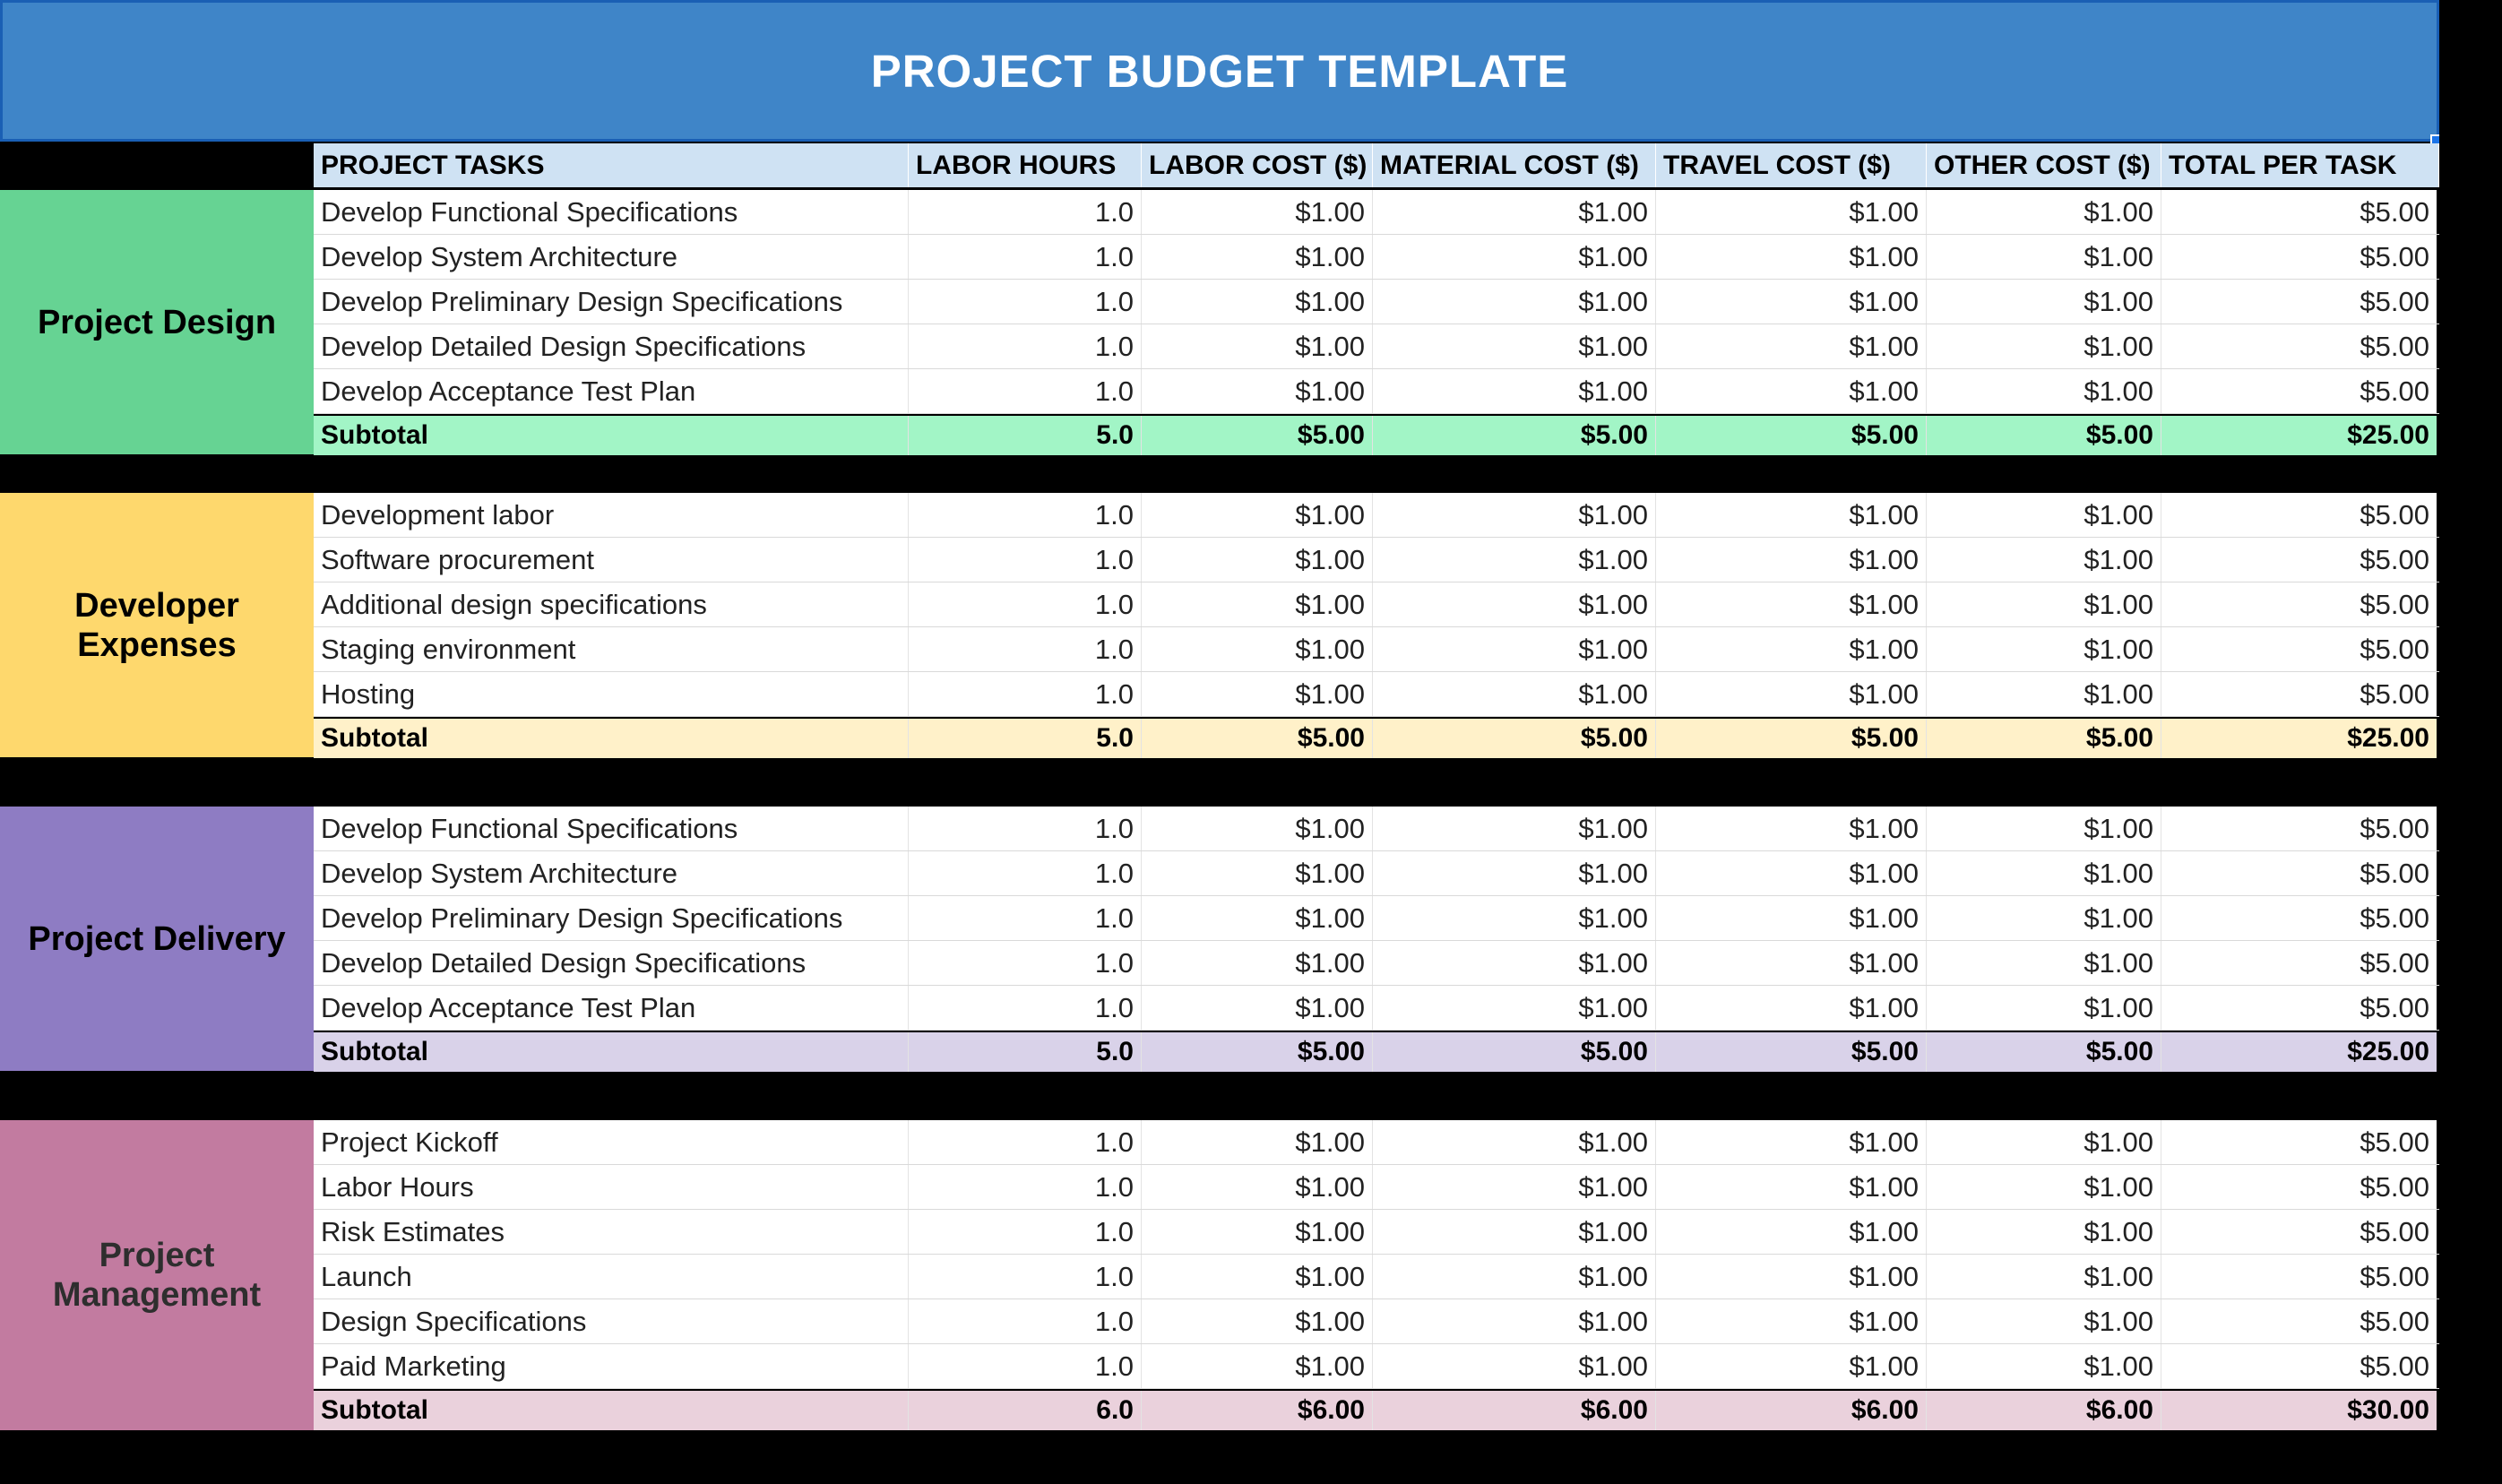 The image size is (2502, 1484). What do you see at coordinates (2300, 1410) in the screenshot?
I see `subtotal-total-per-task: $30.00` at bounding box center [2300, 1410].